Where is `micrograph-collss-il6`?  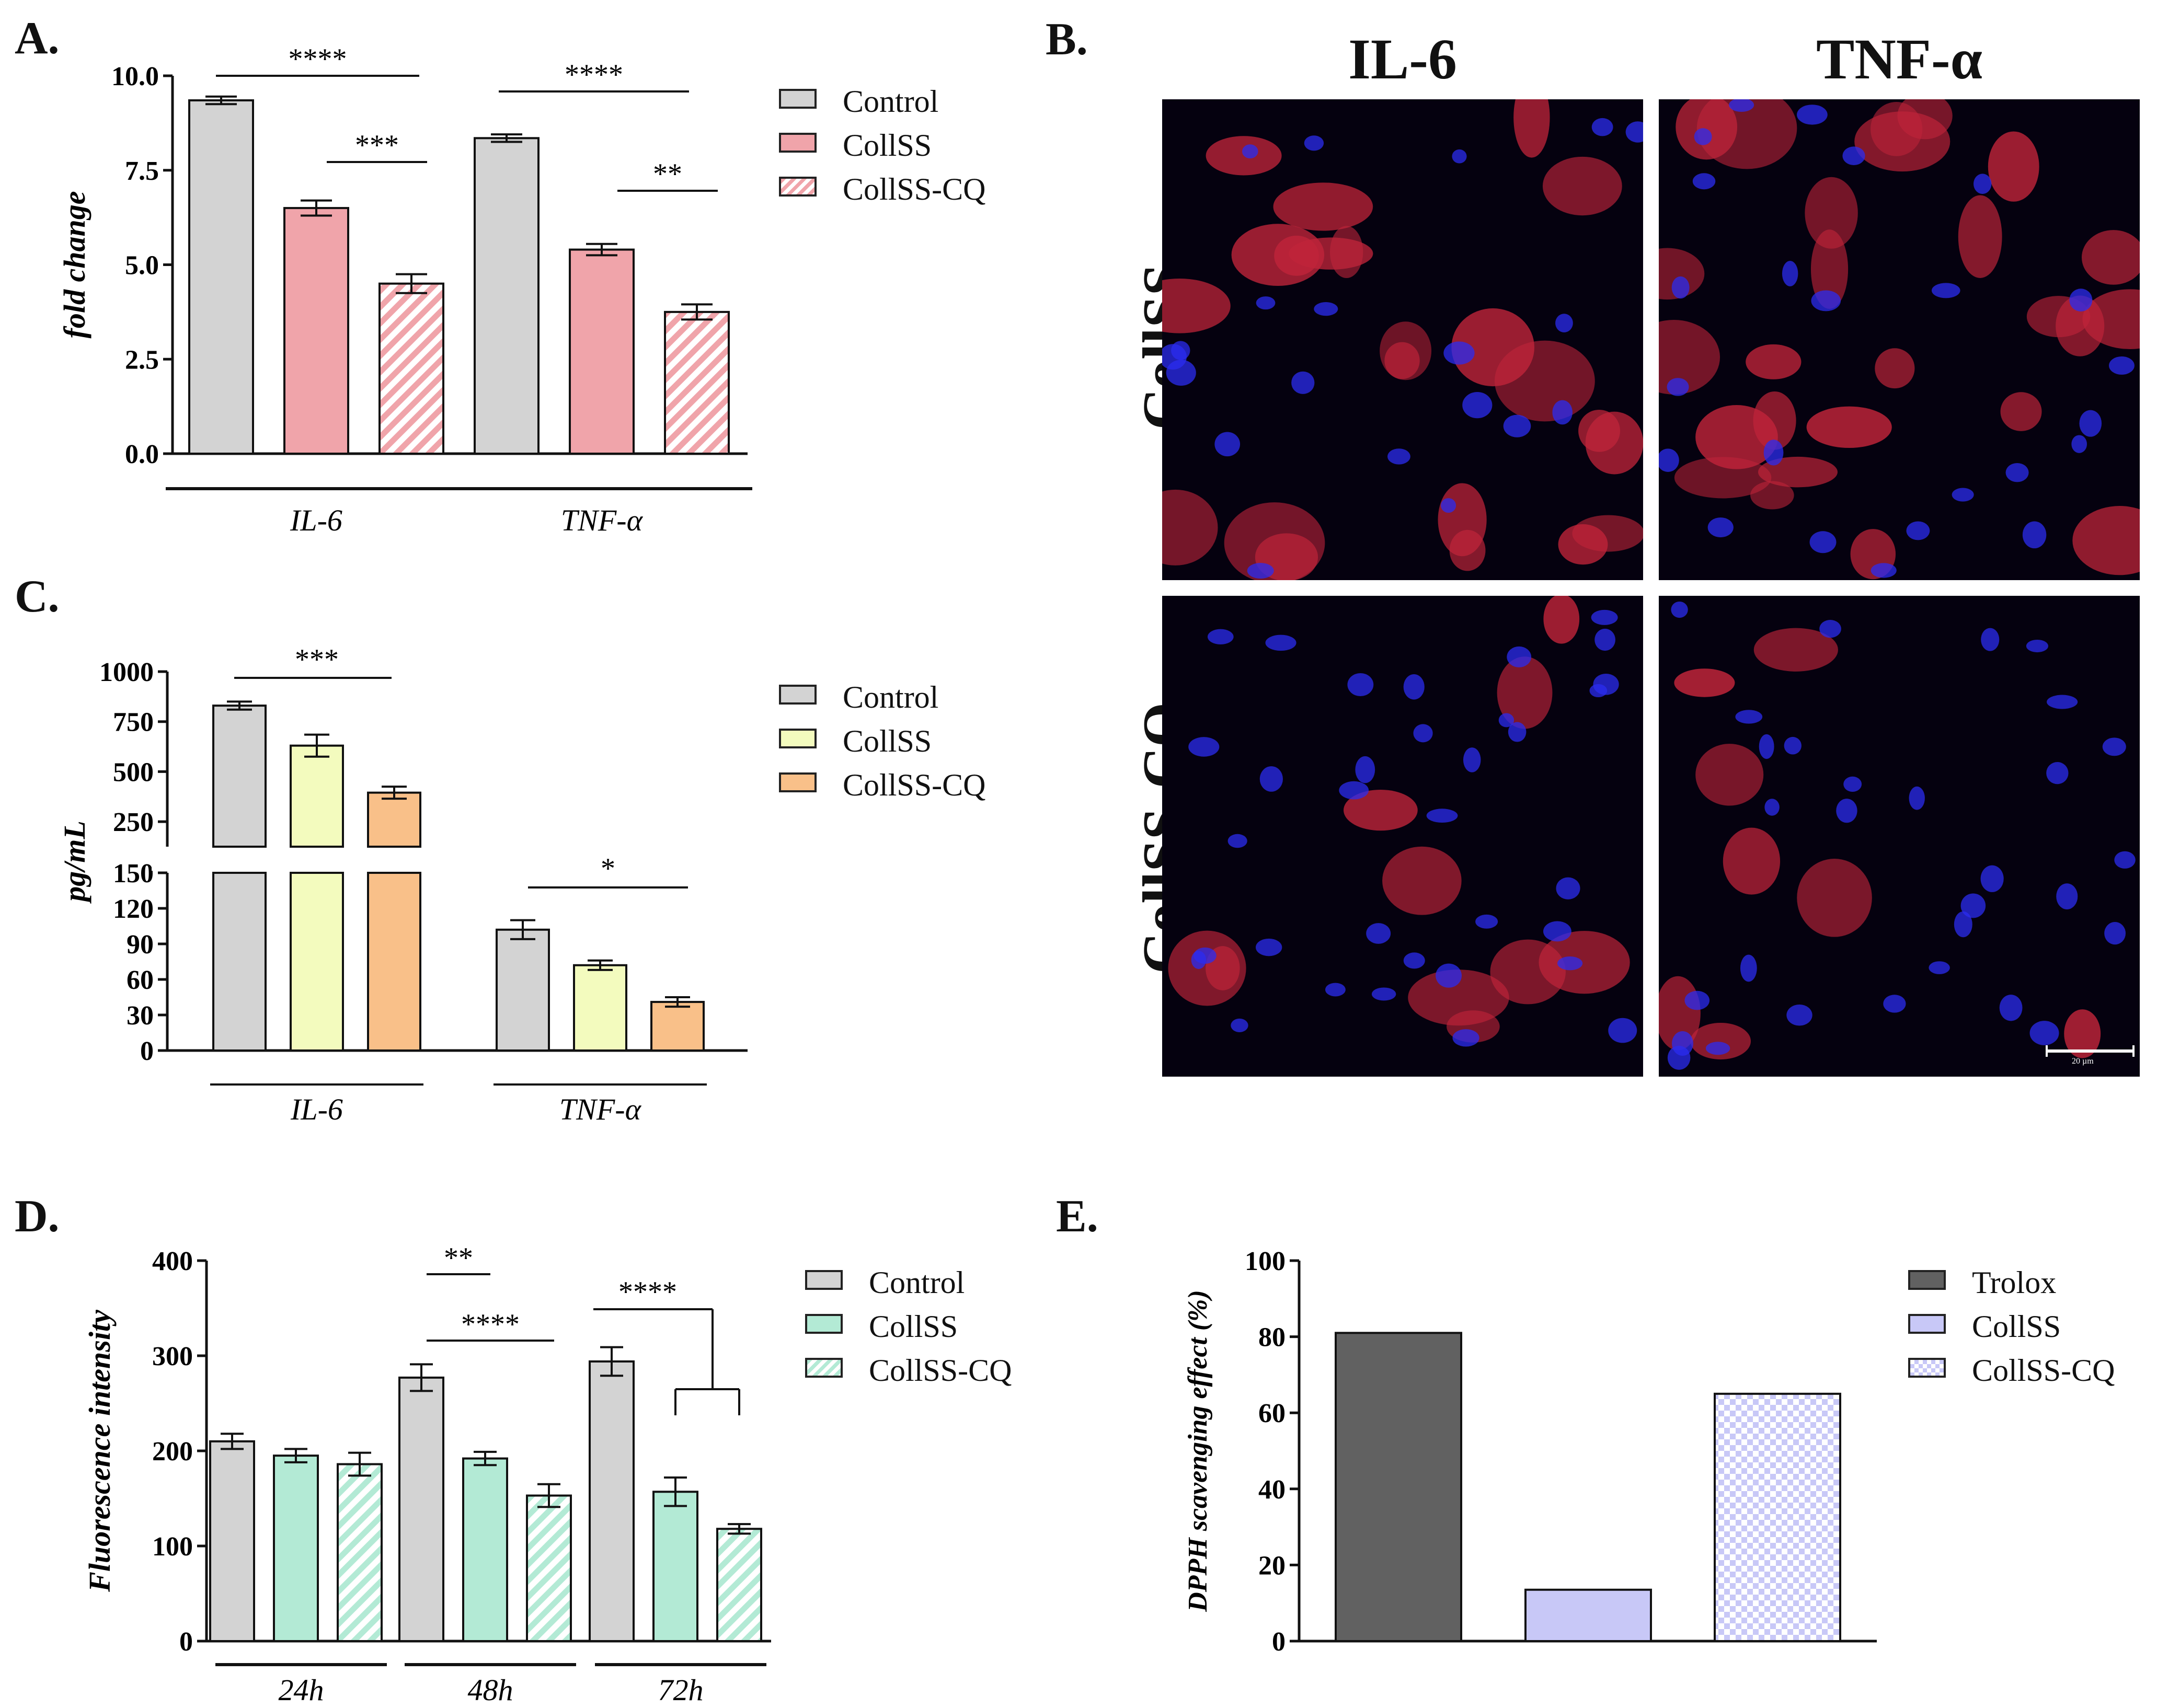 micrograph-collss-il6 is located at coordinates (1403, 339).